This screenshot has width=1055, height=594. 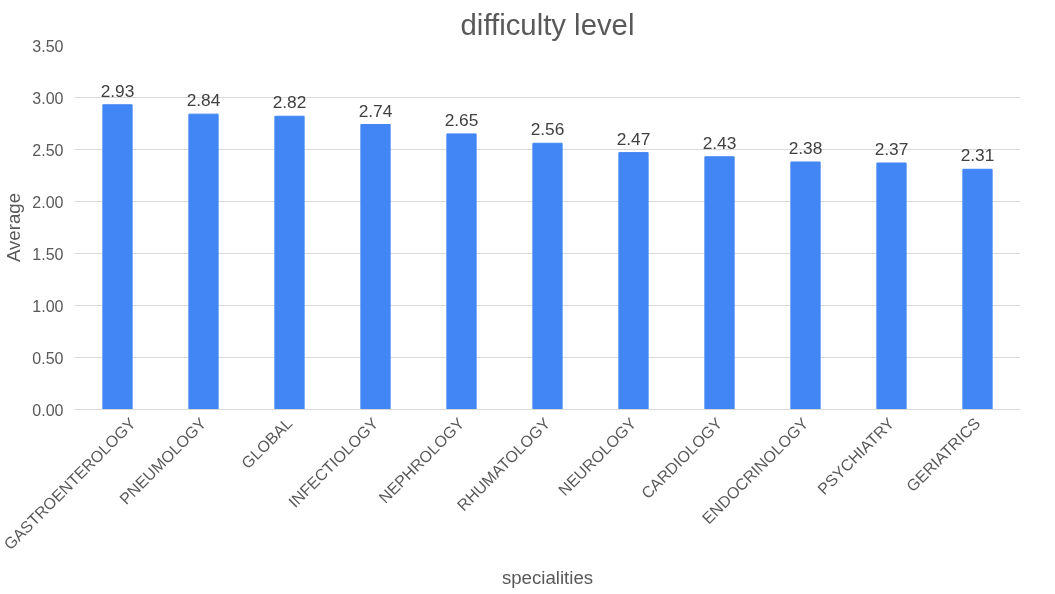 What do you see at coordinates (375, 110) in the screenshot?
I see `data-label: 2.74` at bounding box center [375, 110].